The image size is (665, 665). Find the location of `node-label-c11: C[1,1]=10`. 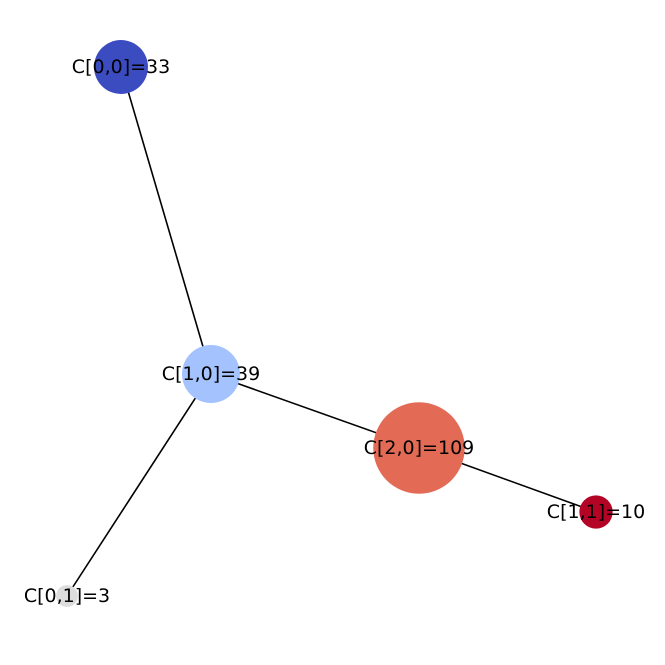

node-label-c11: C[1,1]=10 is located at coordinates (596, 512).